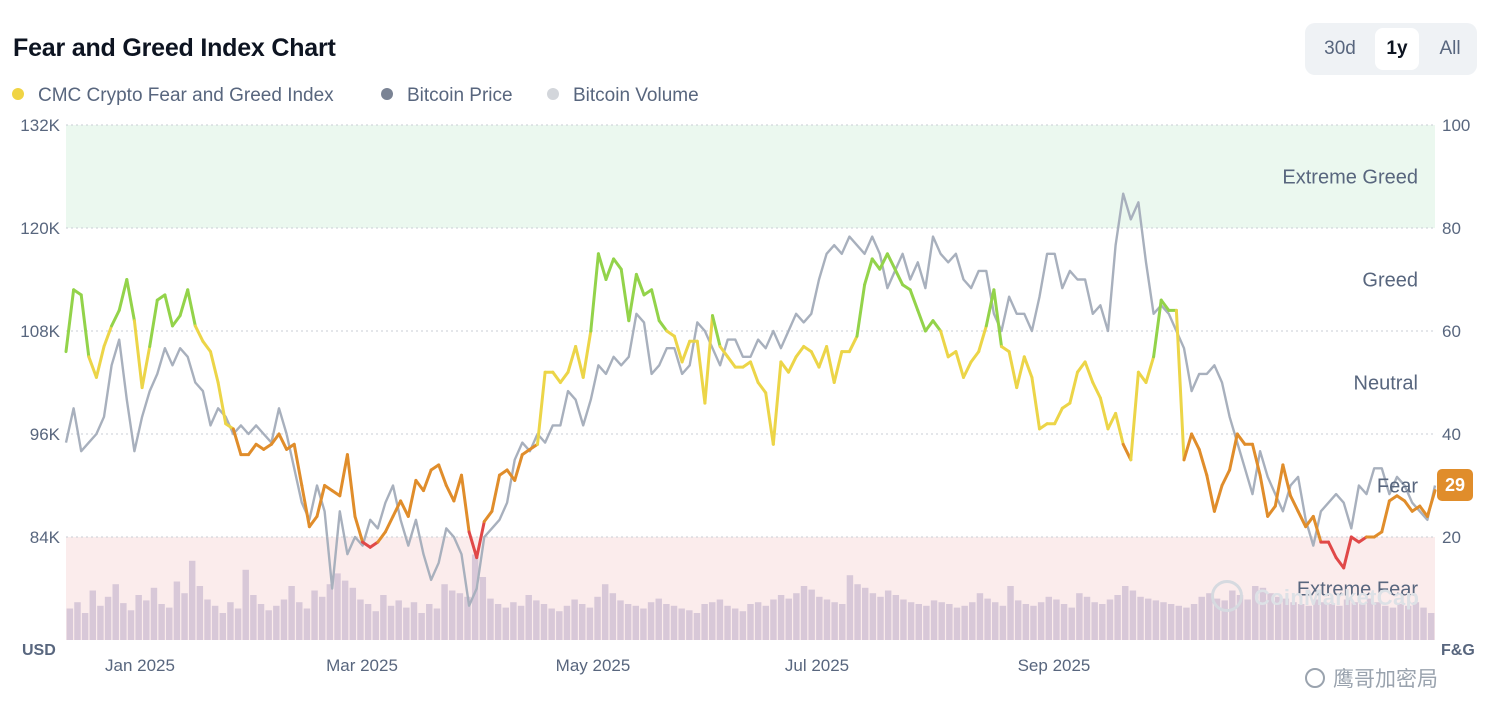  What do you see at coordinates (173, 96) in the screenshot?
I see `legend-item-index: CMC Crypto Fear and Greed Index` at bounding box center [173, 96].